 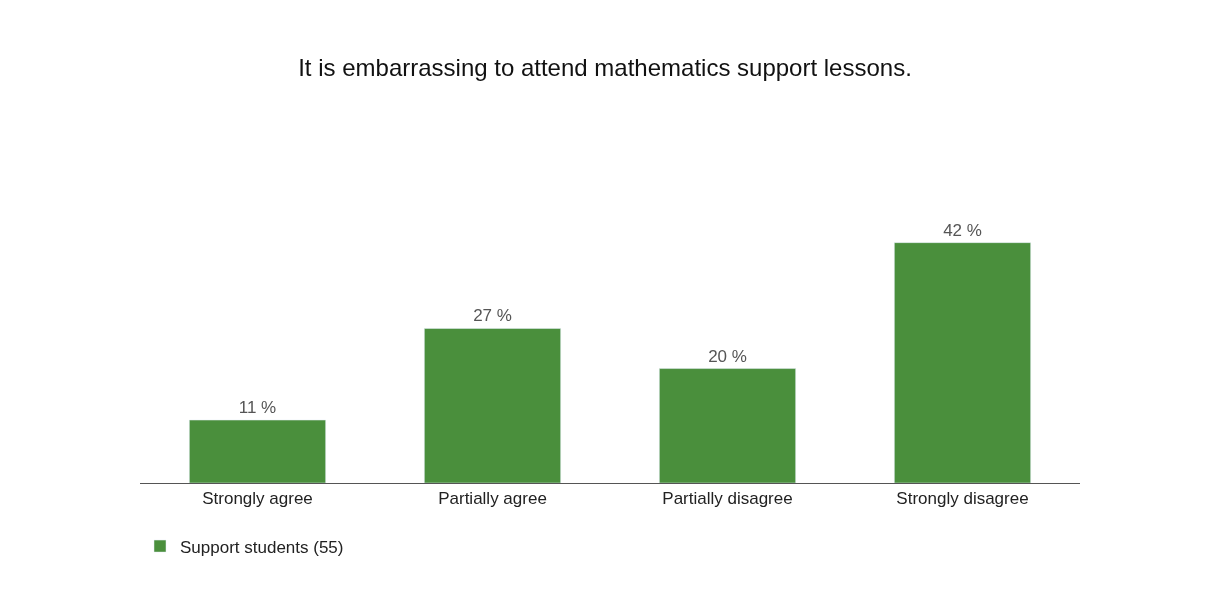 I want to click on x-tick-label: Strongly agree, so click(x=257, y=499).